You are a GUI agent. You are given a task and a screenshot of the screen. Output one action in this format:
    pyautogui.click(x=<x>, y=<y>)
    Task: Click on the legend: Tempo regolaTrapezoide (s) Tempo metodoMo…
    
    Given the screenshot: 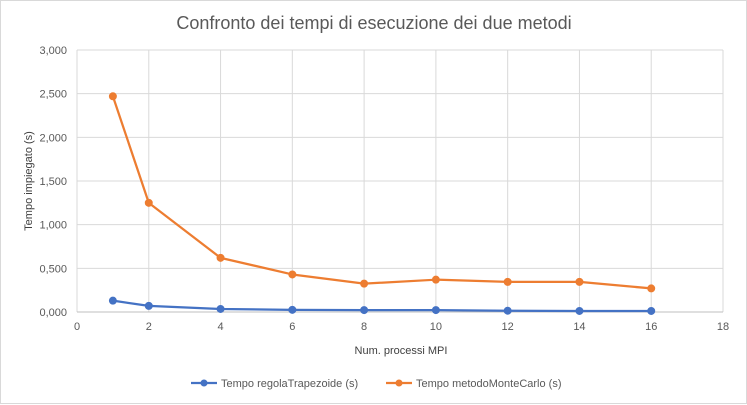 What is the action you would take?
    pyautogui.click(x=376, y=384)
    